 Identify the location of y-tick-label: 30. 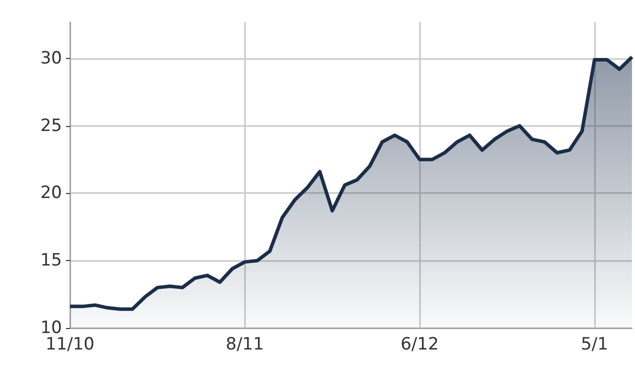
(51, 58).